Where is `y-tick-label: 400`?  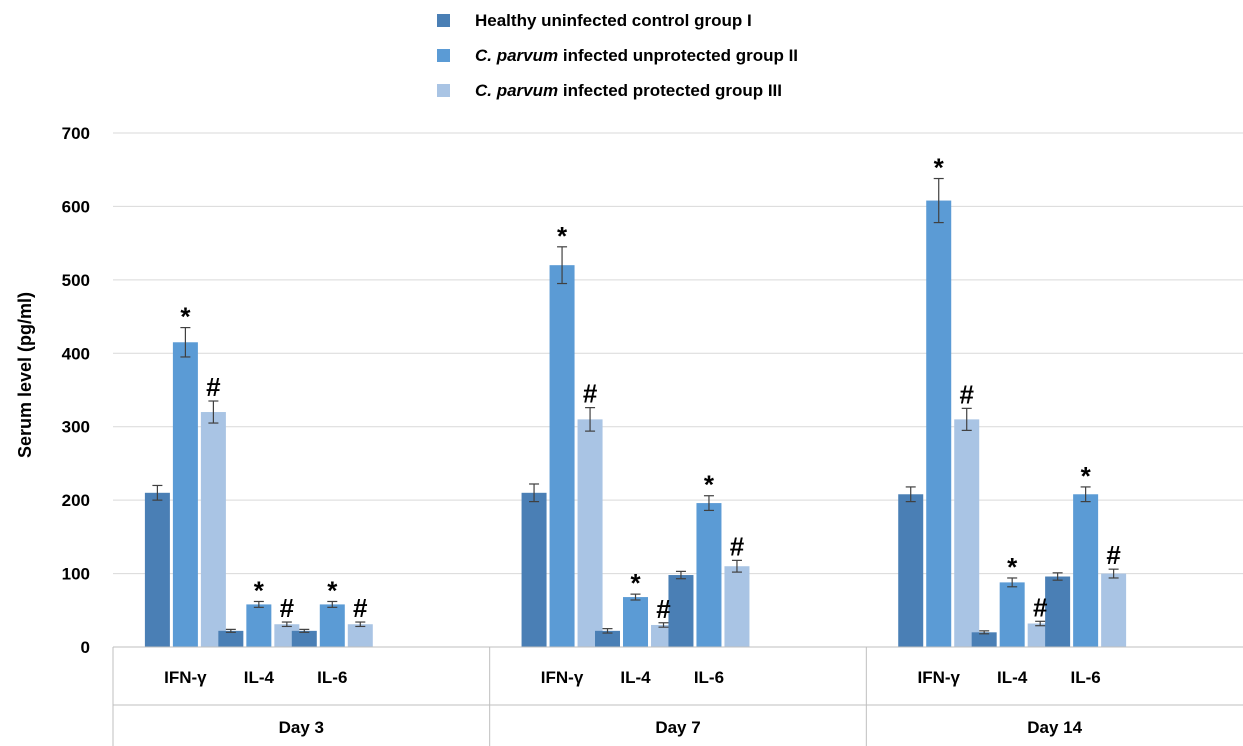 y-tick-label: 400 is located at coordinates (76, 353).